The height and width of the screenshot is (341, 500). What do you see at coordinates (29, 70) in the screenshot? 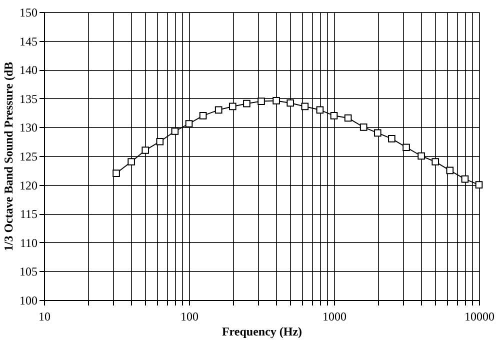
I see `y-tick-label: 140` at bounding box center [29, 70].